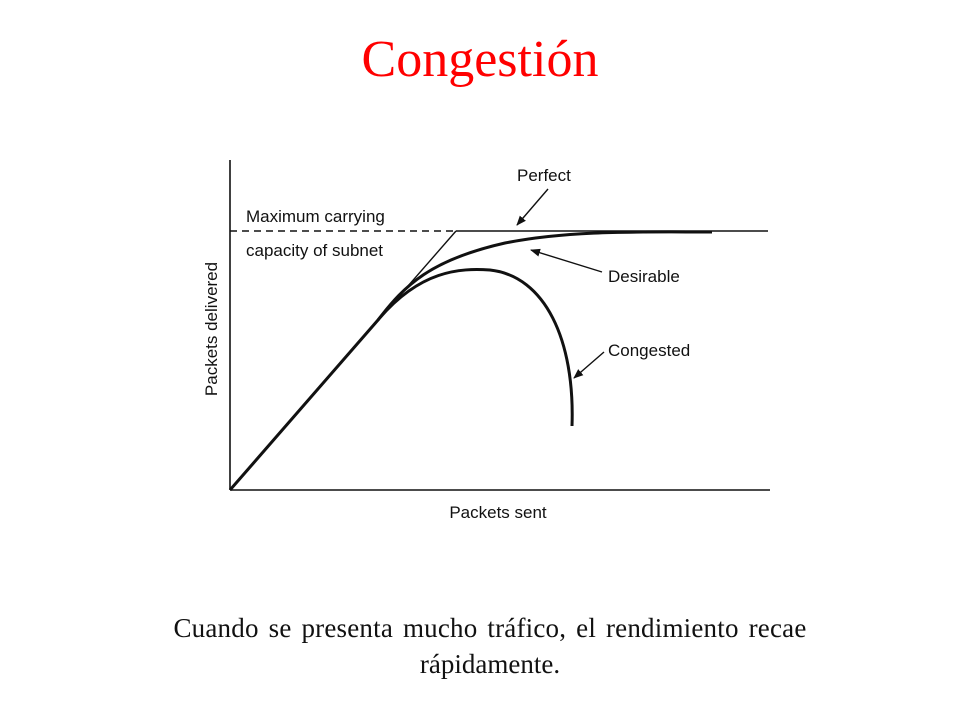  Describe the element at coordinates (475, 347) in the screenshot. I see `congested-curve` at that location.